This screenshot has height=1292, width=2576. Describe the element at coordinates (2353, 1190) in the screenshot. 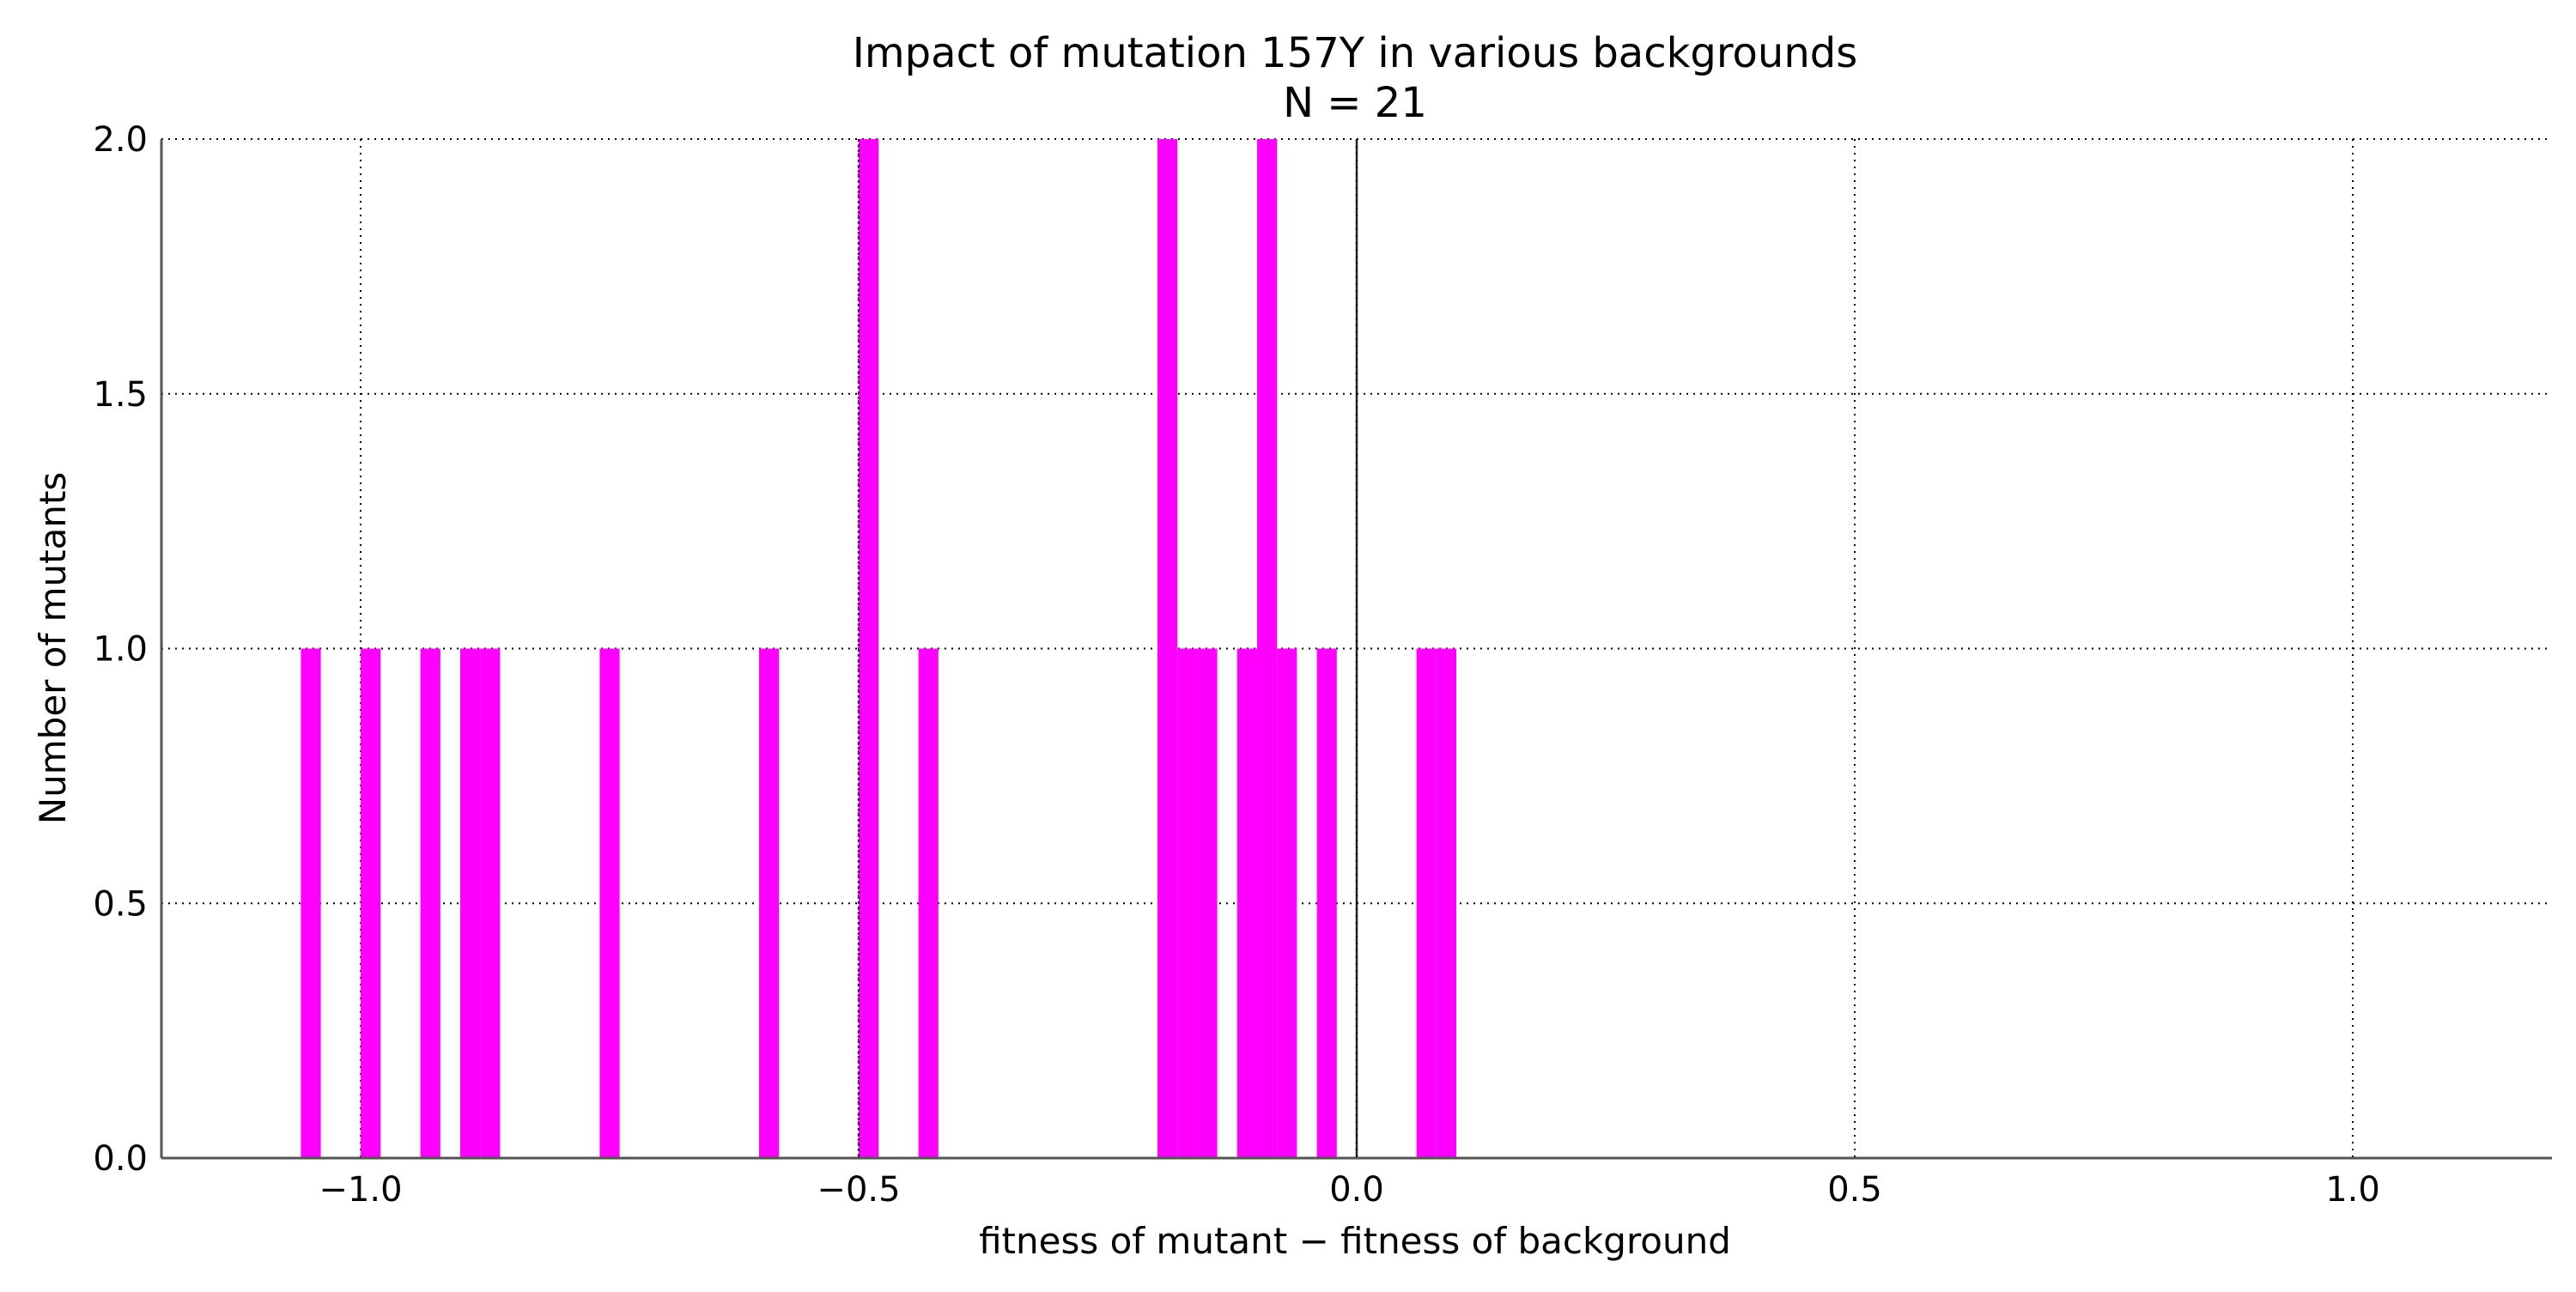

I see `x-tick-label: 1.0` at that location.